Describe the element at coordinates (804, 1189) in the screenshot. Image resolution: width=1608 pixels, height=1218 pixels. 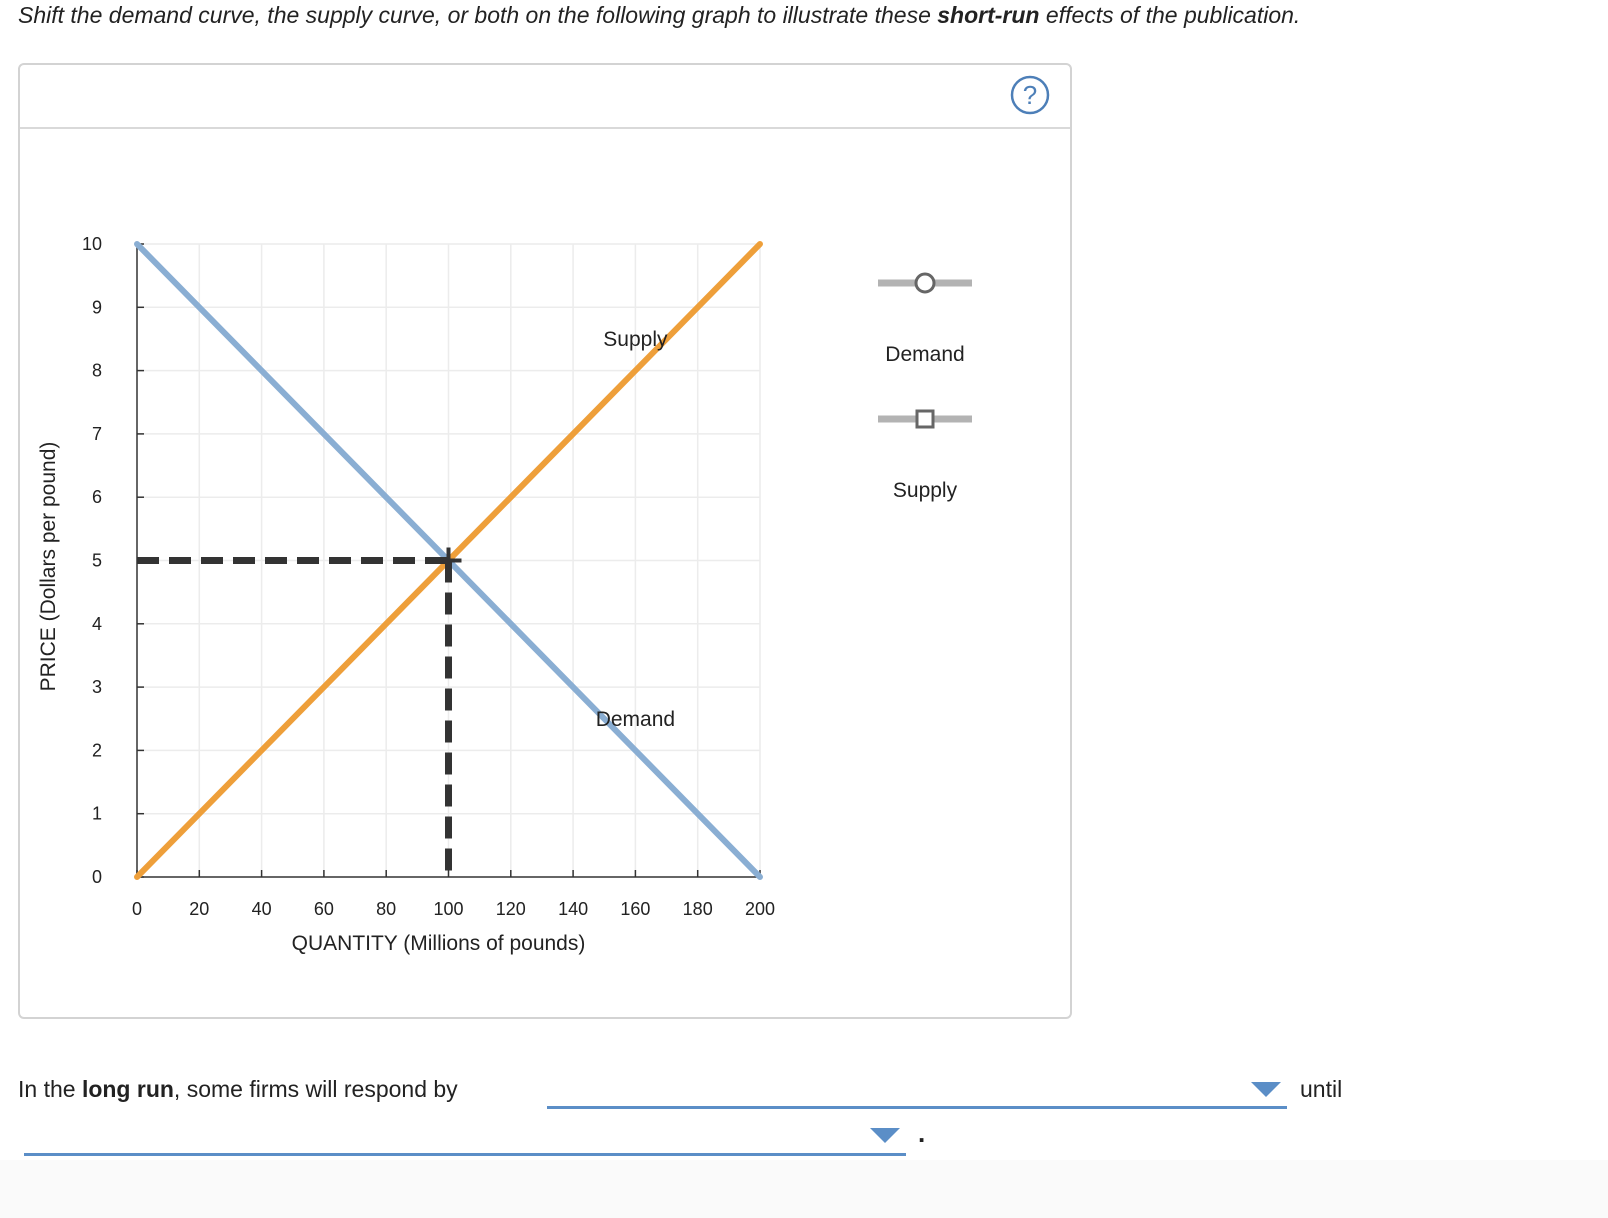
I see `footer-bar` at that location.